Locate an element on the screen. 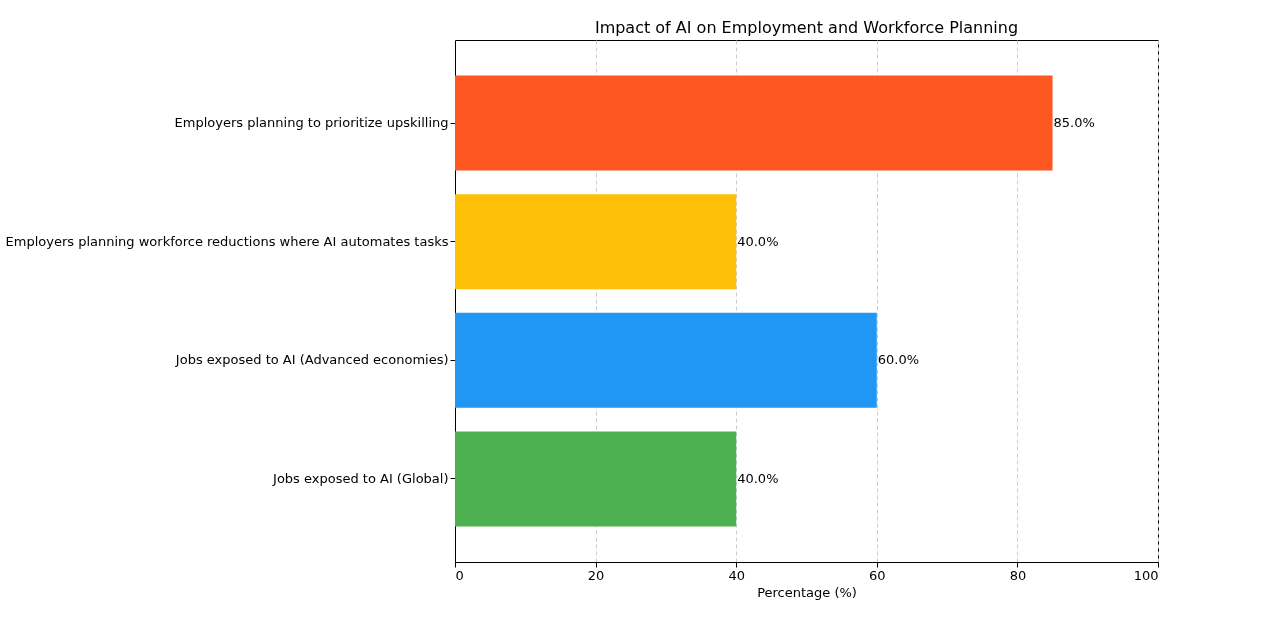 This screenshot has width=1287, height=633. x-tick-label: 0 is located at coordinates (459, 575).